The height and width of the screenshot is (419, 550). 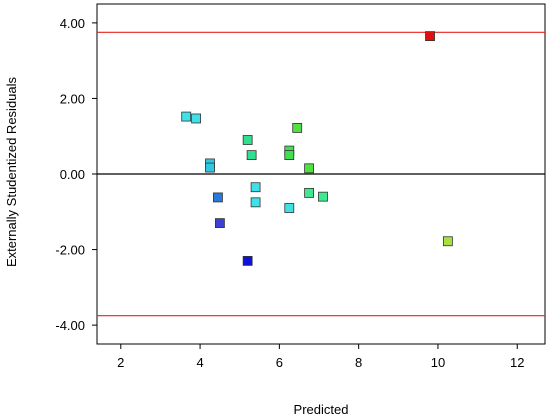 What do you see at coordinates (320, 357) in the screenshot?
I see `x-axis: 2 4 6 8 10 12` at bounding box center [320, 357].